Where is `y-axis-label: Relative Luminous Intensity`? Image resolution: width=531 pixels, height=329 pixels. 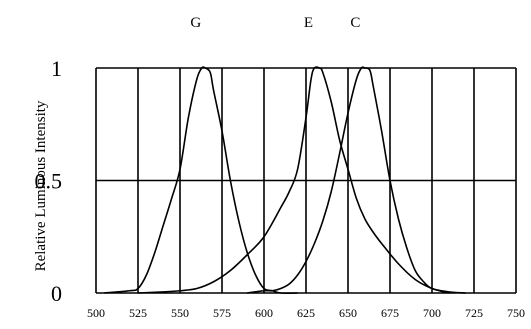 y-axis-label: Relative Luminous Intensity is located at coordinates (41, 185).